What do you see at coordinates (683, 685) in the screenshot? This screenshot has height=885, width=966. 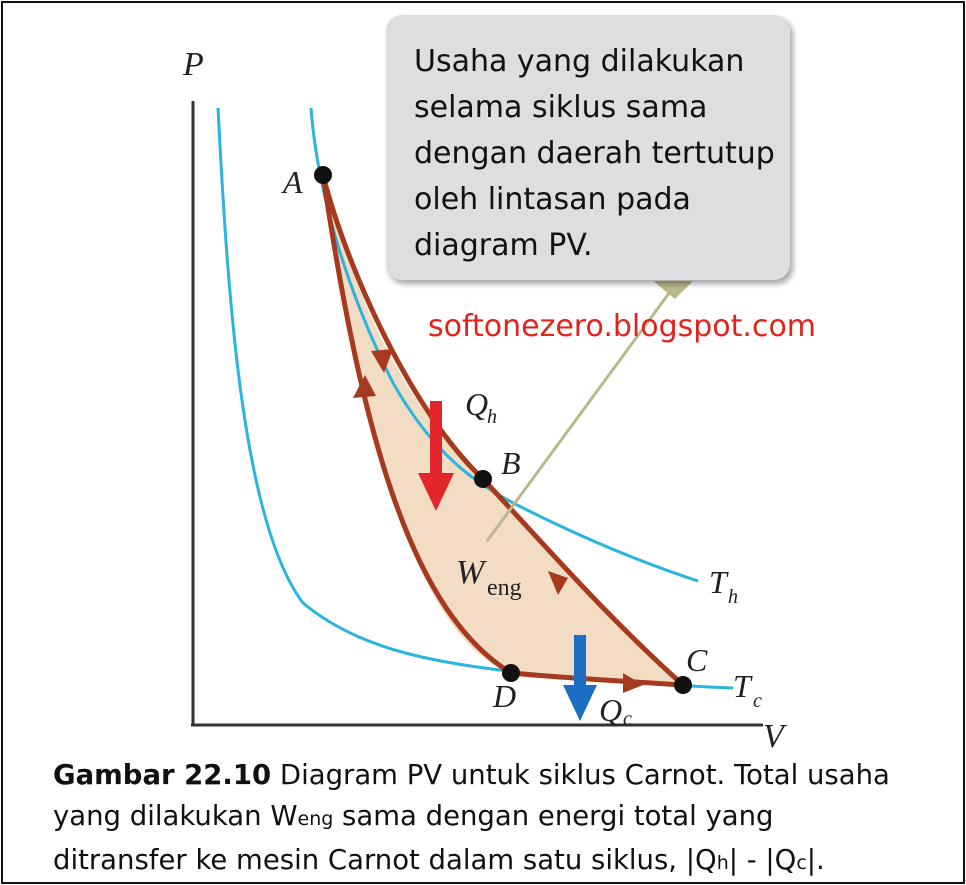 I see `point-c-dot` at bounding box center [683, 685].